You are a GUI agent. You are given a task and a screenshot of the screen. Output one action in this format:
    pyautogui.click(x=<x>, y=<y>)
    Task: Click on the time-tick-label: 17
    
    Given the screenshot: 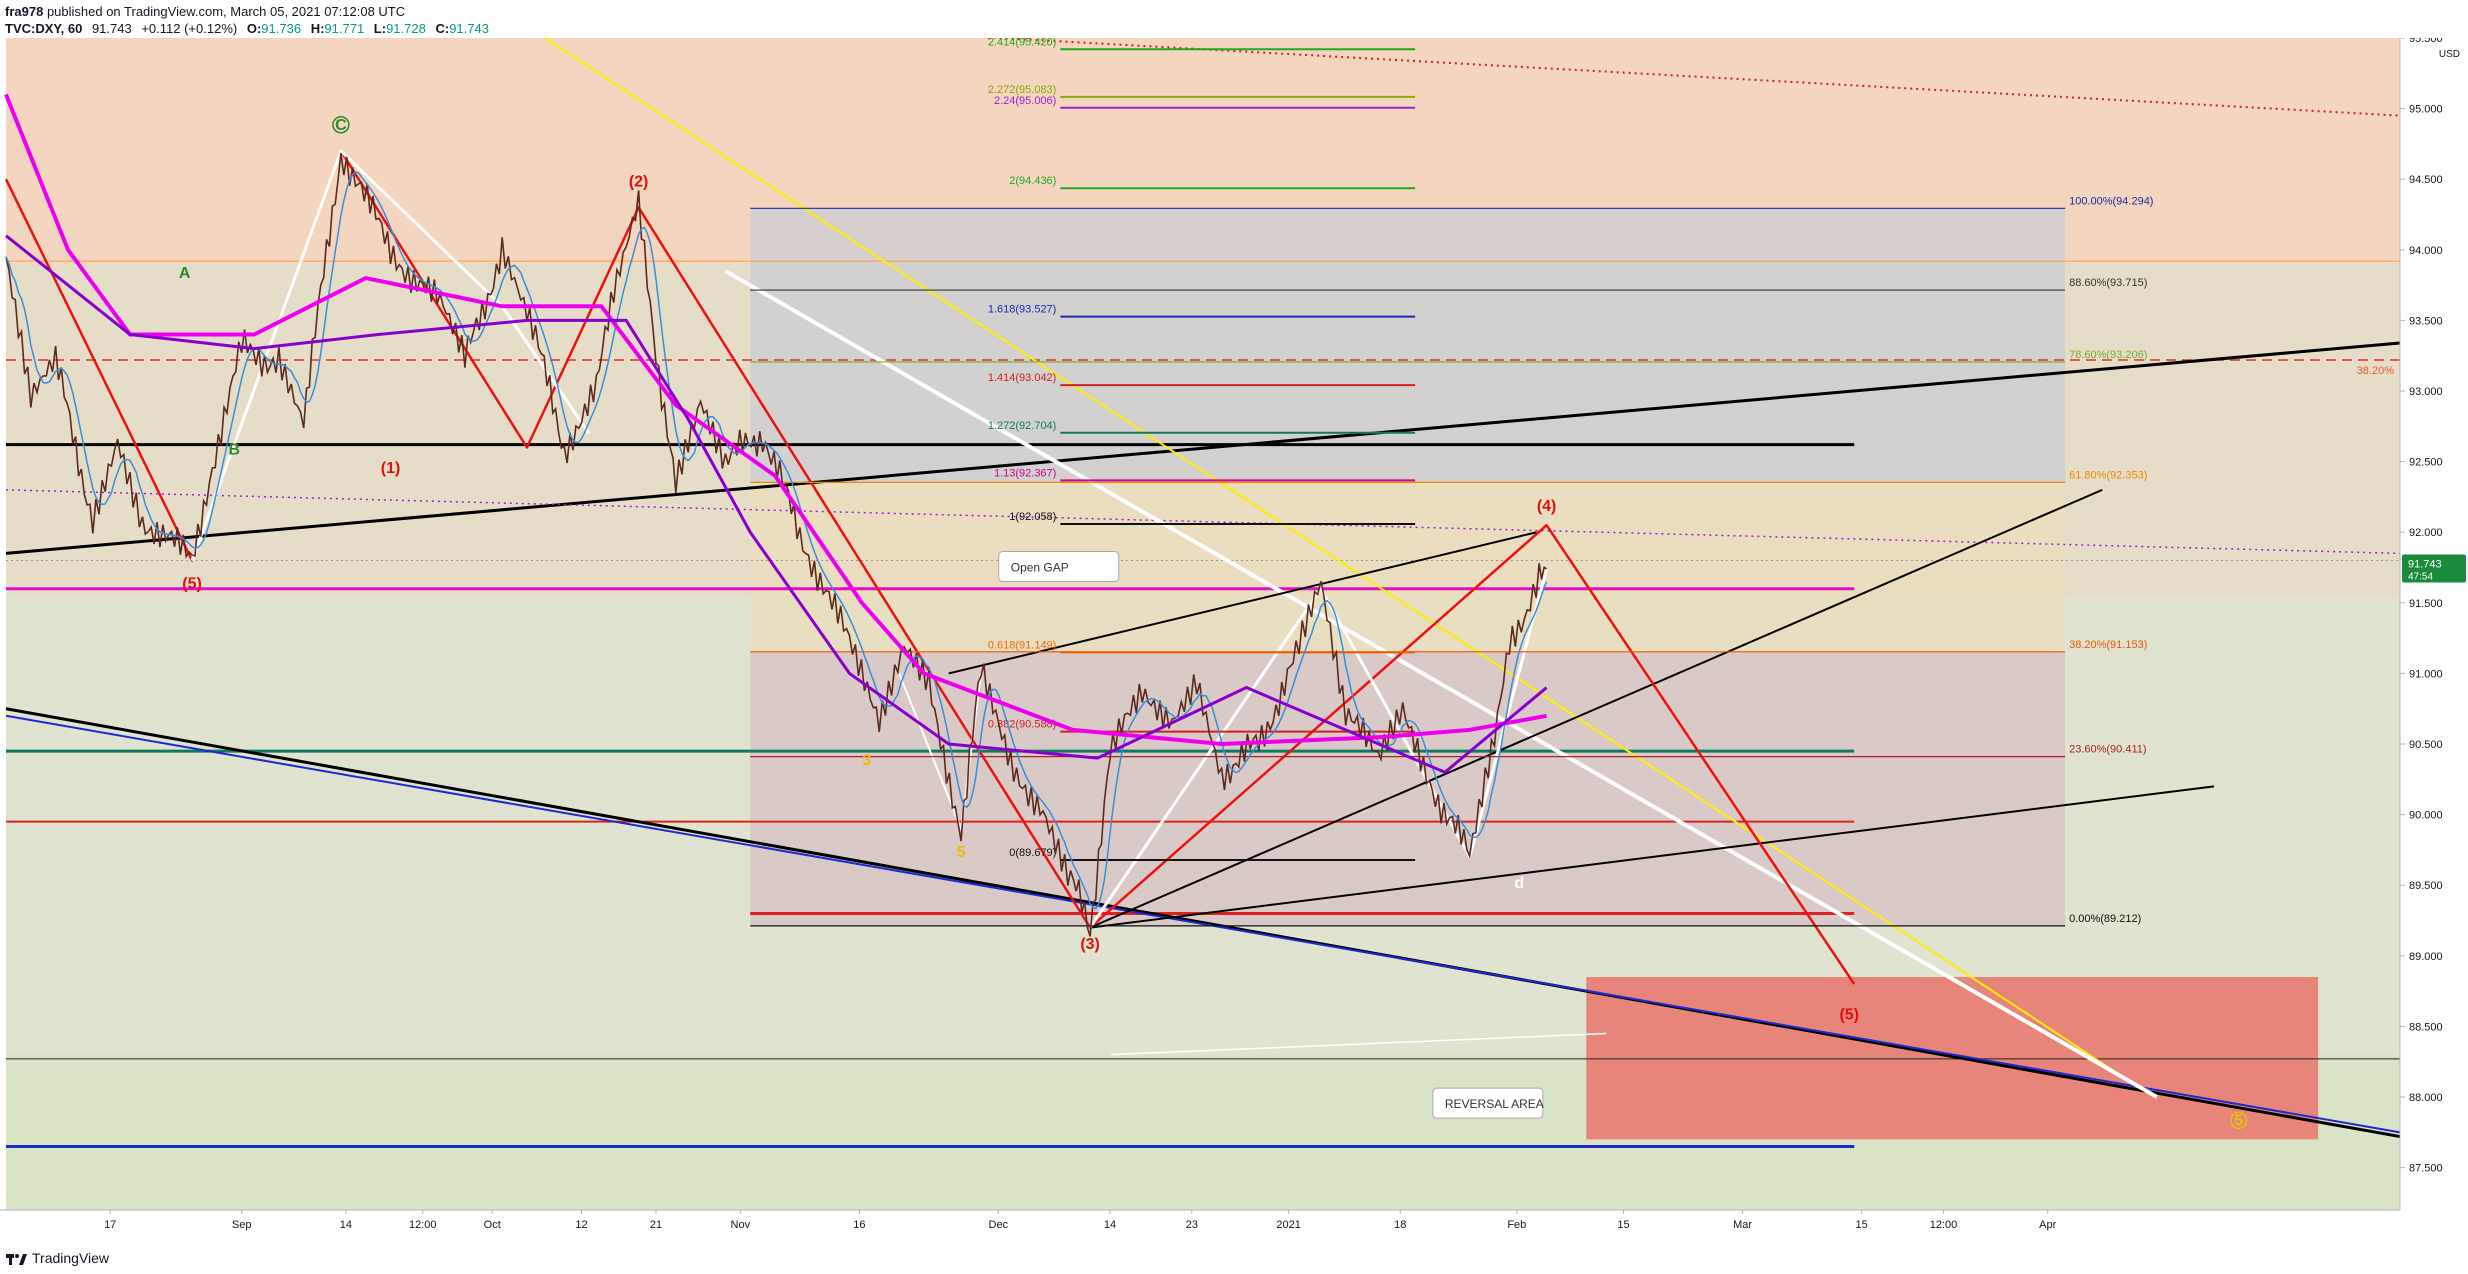 What is the action you would take?
    pyautogui.click(x=110, y=1225)
    